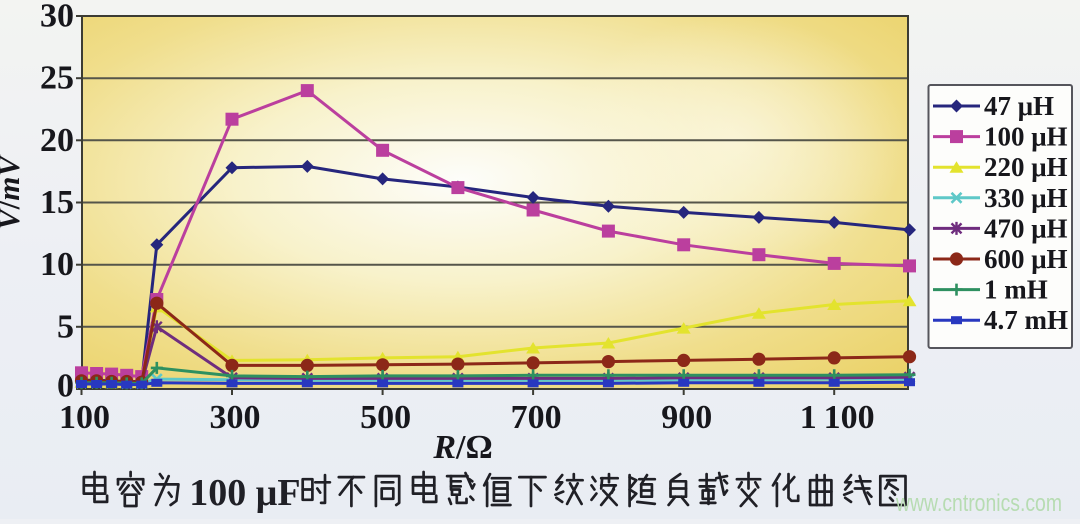  I want to click on svg-text: 4.7 mH, so click(1026, 320).